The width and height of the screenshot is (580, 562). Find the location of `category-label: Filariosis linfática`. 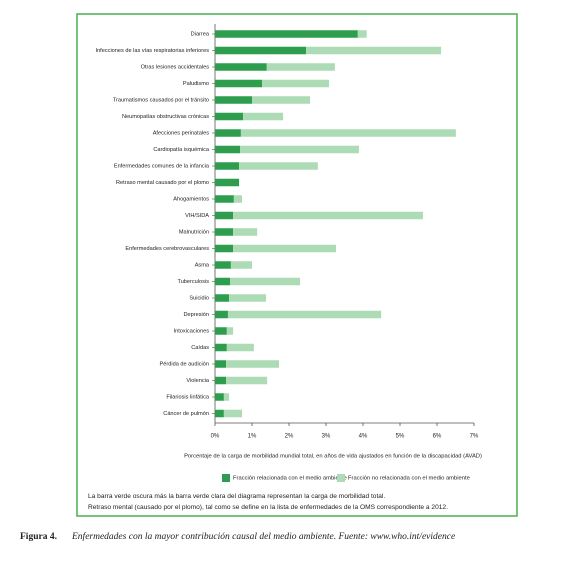

category-label: Filariosis linfática is located at coordinates (187, 397).